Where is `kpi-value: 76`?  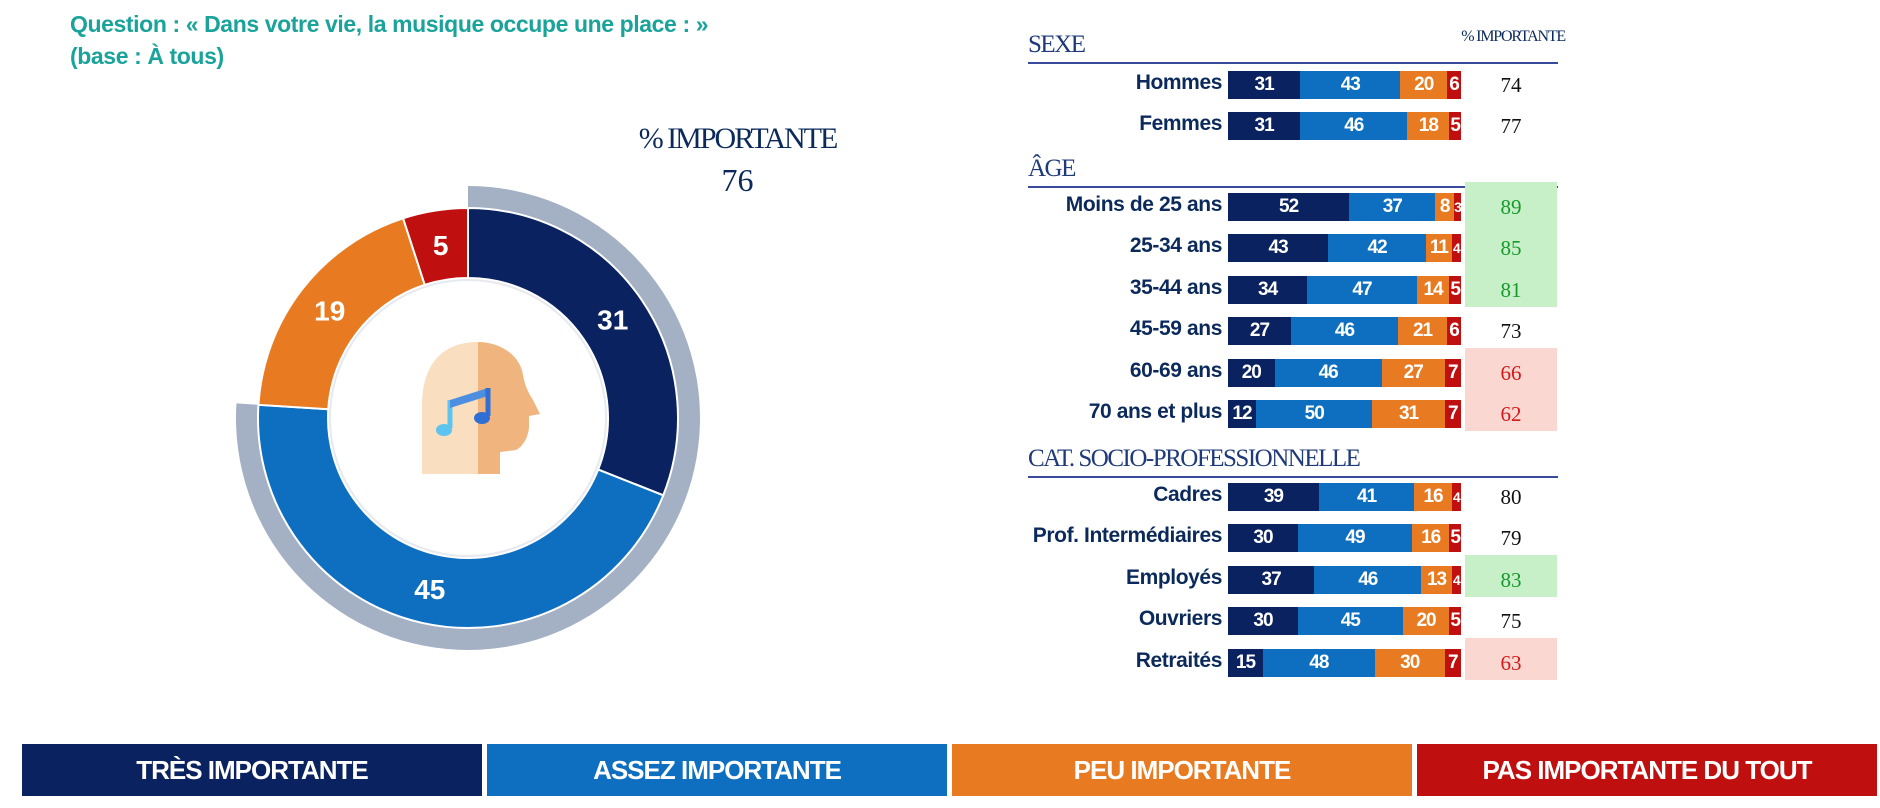 kpi-value: 76 is located at coordinates (737, 180).